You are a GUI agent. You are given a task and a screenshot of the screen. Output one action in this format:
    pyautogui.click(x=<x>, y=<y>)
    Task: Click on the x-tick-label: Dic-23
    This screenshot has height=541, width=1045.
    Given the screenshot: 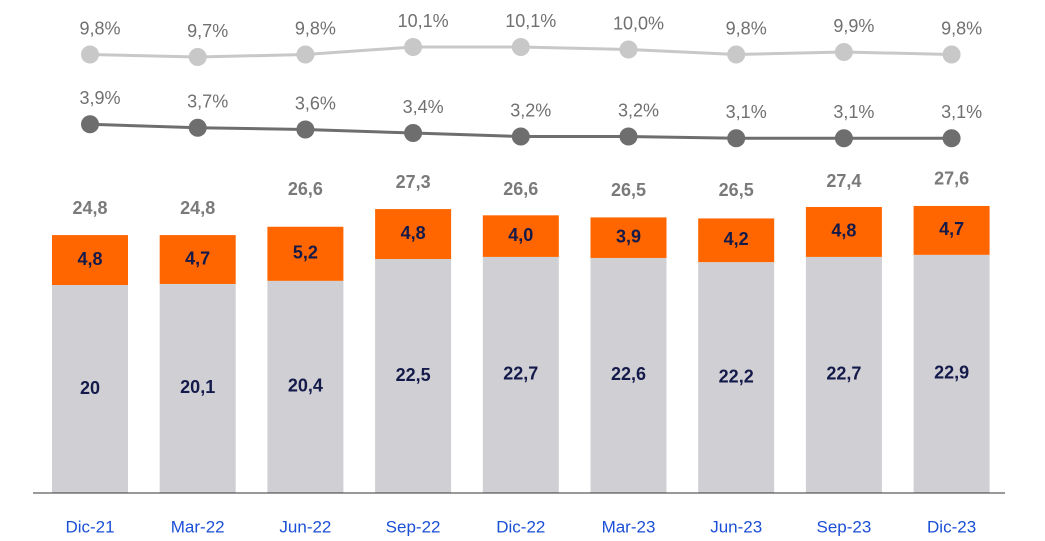 What is the action you would take?
    pyautogui.click(x=951, y=526)
    